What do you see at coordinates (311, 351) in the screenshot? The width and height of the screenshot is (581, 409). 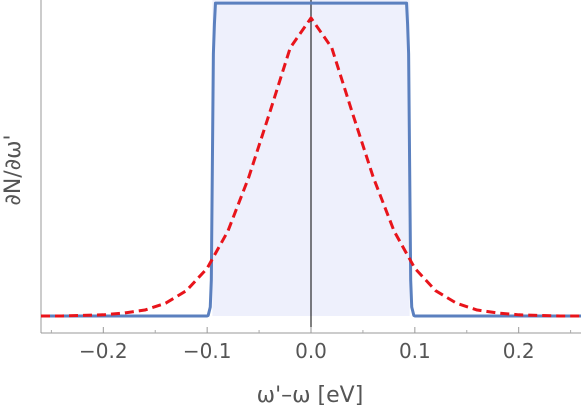 I see `x-tick-label: 0.0` at bounding box center [311, 351].